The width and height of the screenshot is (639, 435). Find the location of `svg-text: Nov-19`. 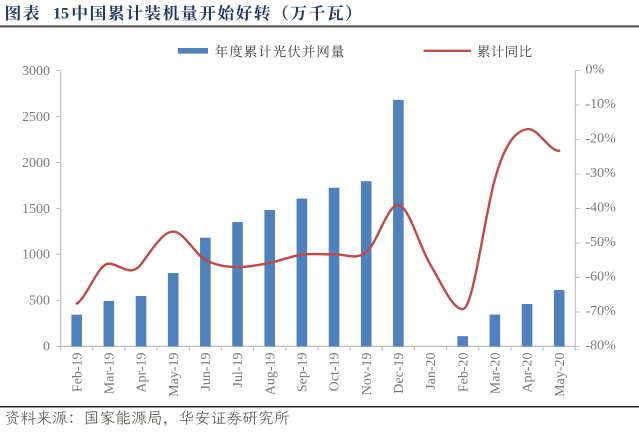

svg-text: Nov-19 is located at coordinates (367, 374).